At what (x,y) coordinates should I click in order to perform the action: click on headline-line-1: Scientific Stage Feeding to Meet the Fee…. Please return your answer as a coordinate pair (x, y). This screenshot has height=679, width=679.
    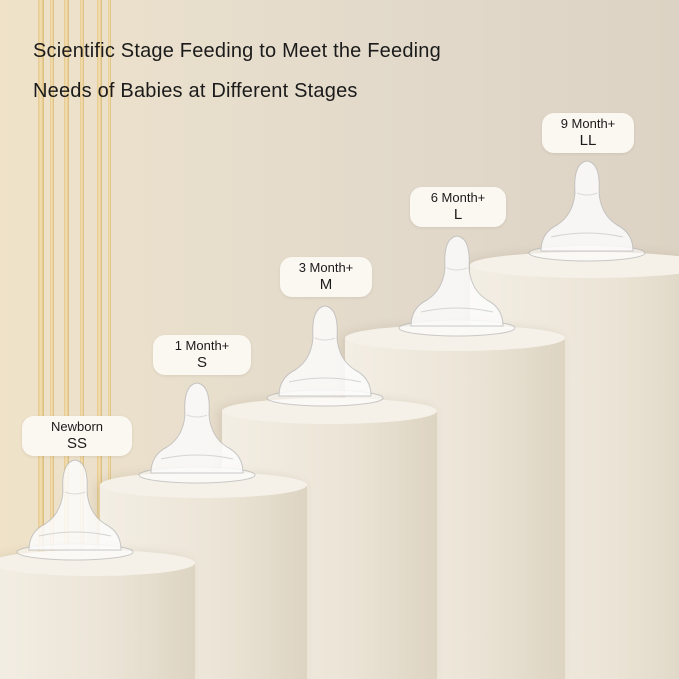
    Looking at the image, I should click on (237, 51).